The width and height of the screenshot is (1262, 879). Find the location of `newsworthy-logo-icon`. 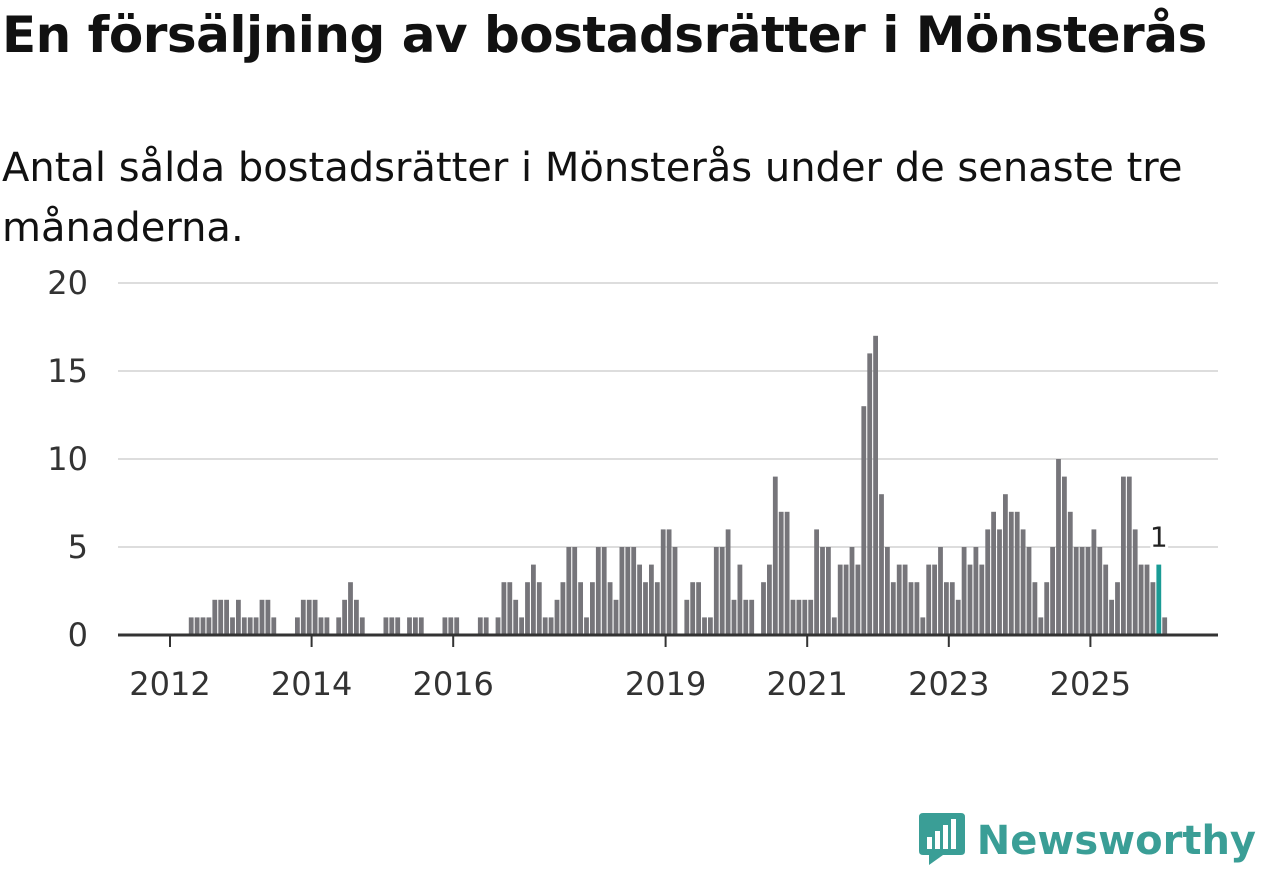

newsworthy-logo-icon is located at coordinates (942, 841).